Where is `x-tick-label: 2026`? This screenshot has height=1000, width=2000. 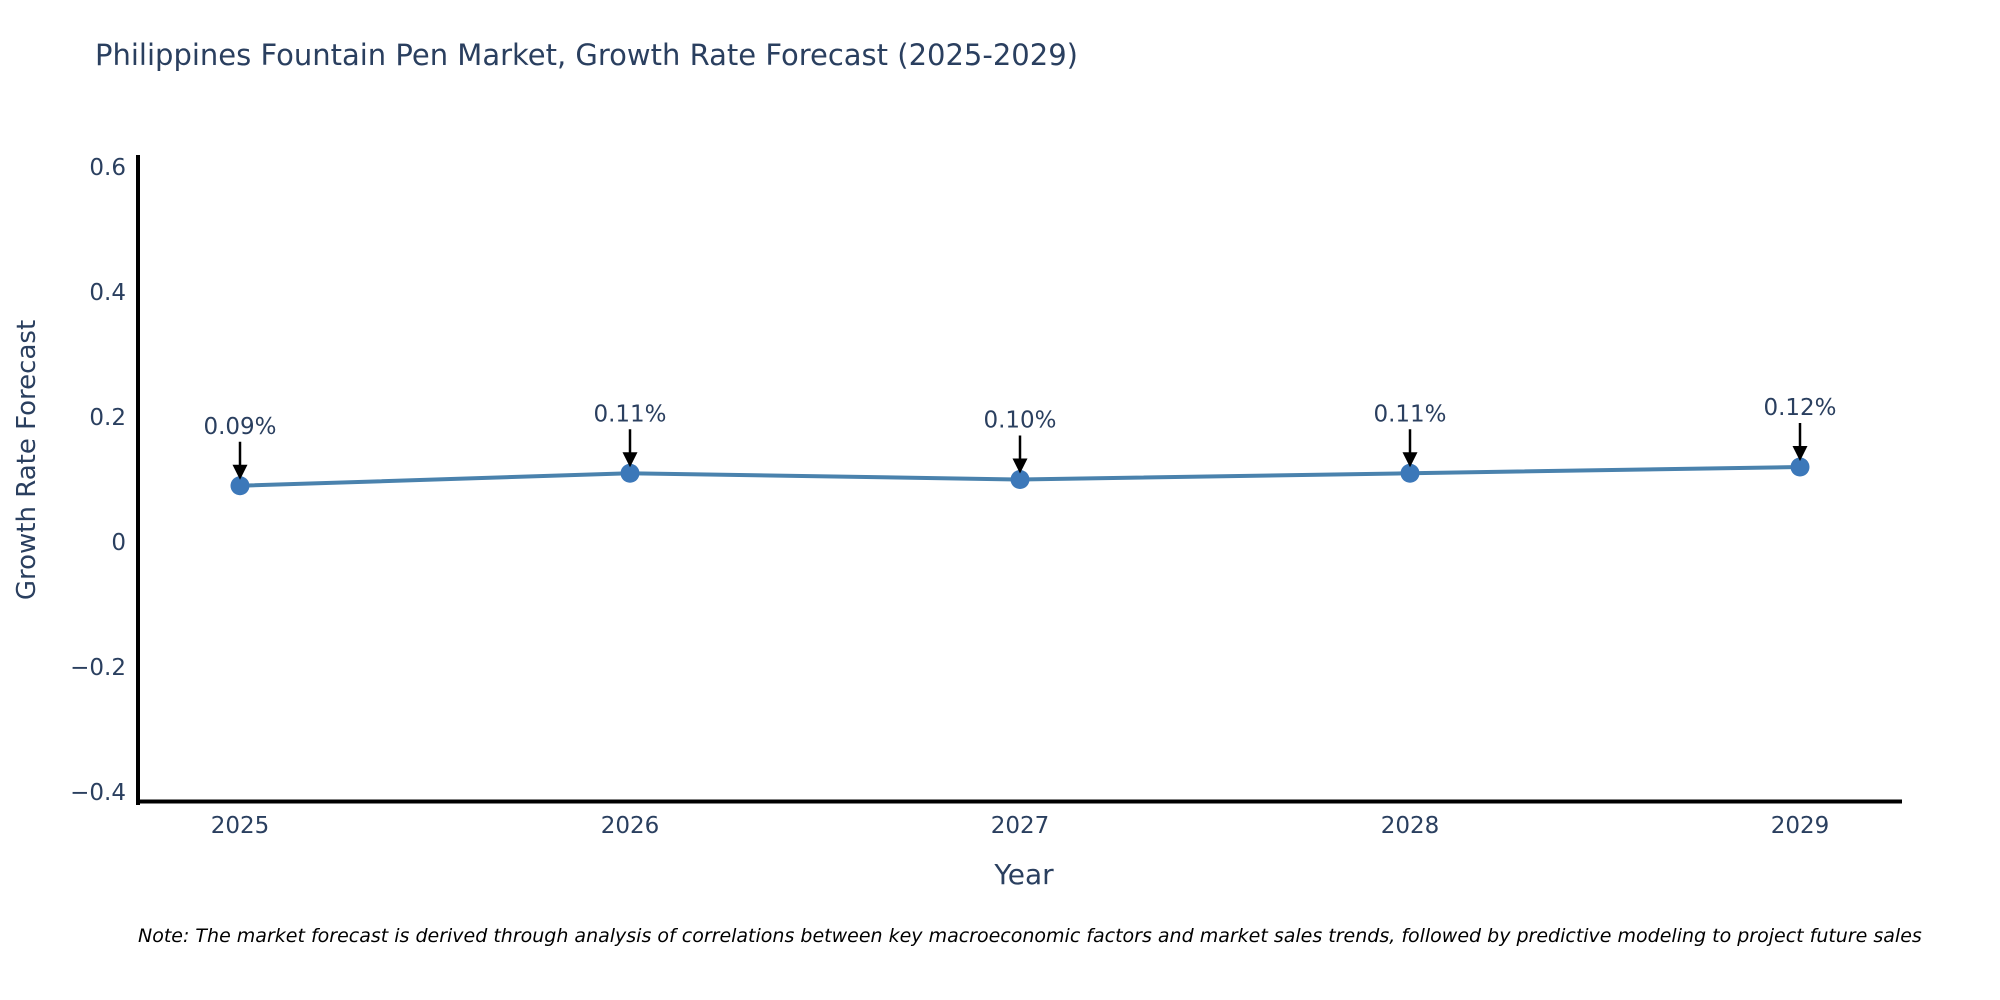
x-tick-label: 2026 is located at coordinates (630, 826).